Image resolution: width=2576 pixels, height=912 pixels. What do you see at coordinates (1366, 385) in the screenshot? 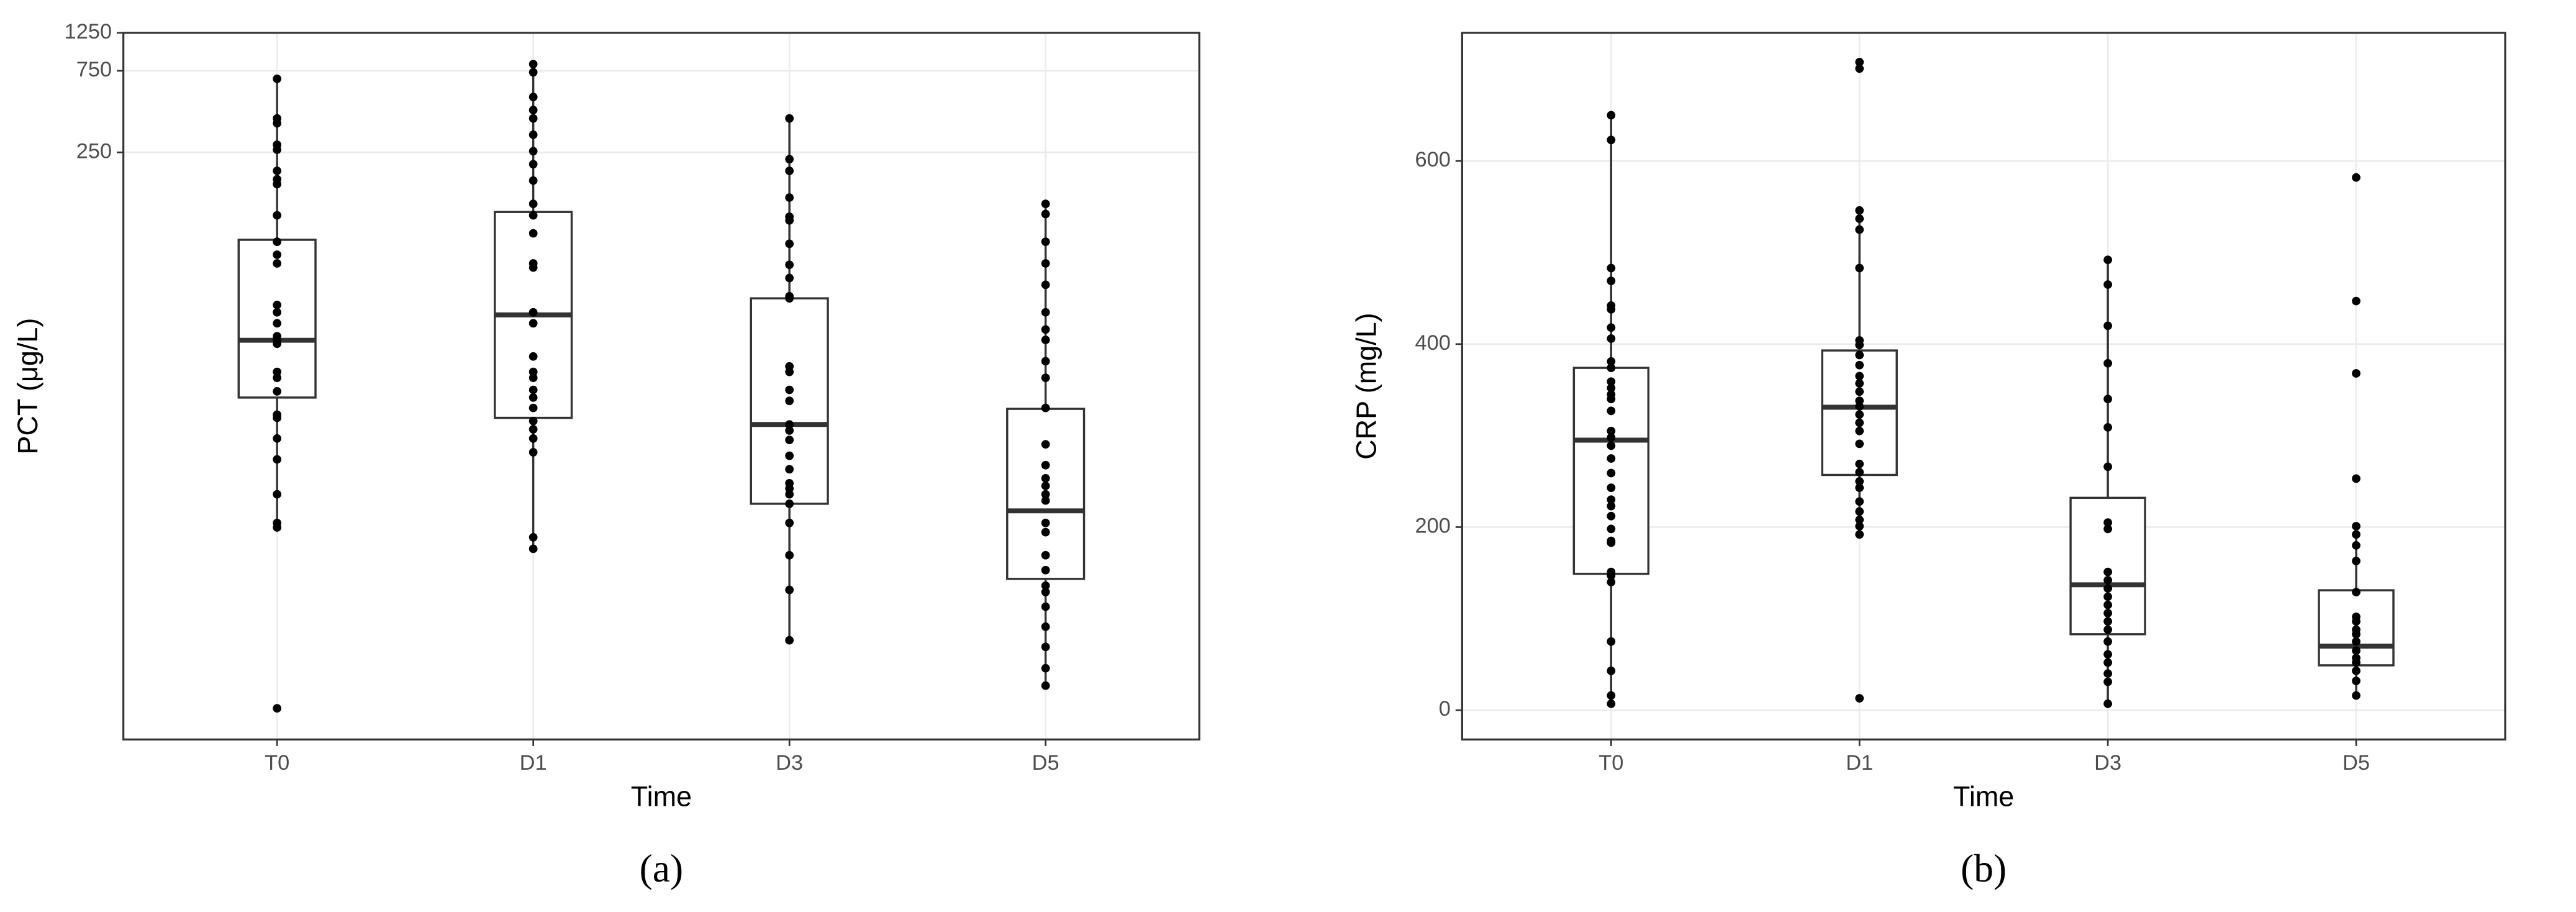
I see `y-axis-title: CRP (mg/L)` at bounding box center [1366, 385].